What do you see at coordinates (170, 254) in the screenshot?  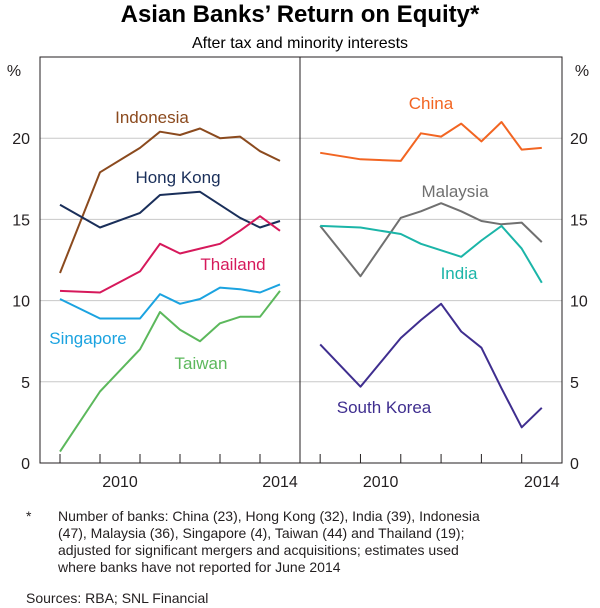 I see `series-line-thailand` at bounding box center [170, 254].